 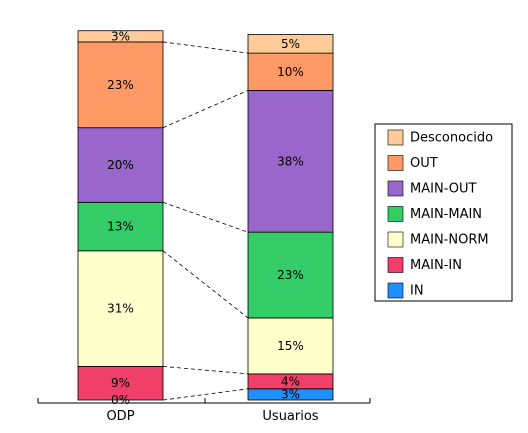 What do you see at coordinates (395, 137) in the screenshot?
I see `legend-swatch-desconocido` at bounding box center [395, 137].